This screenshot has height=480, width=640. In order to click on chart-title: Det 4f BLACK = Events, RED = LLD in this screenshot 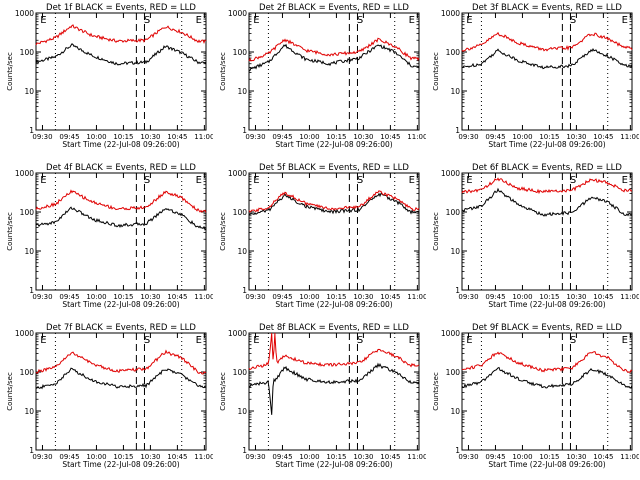, I will do `click(121, 168)`.